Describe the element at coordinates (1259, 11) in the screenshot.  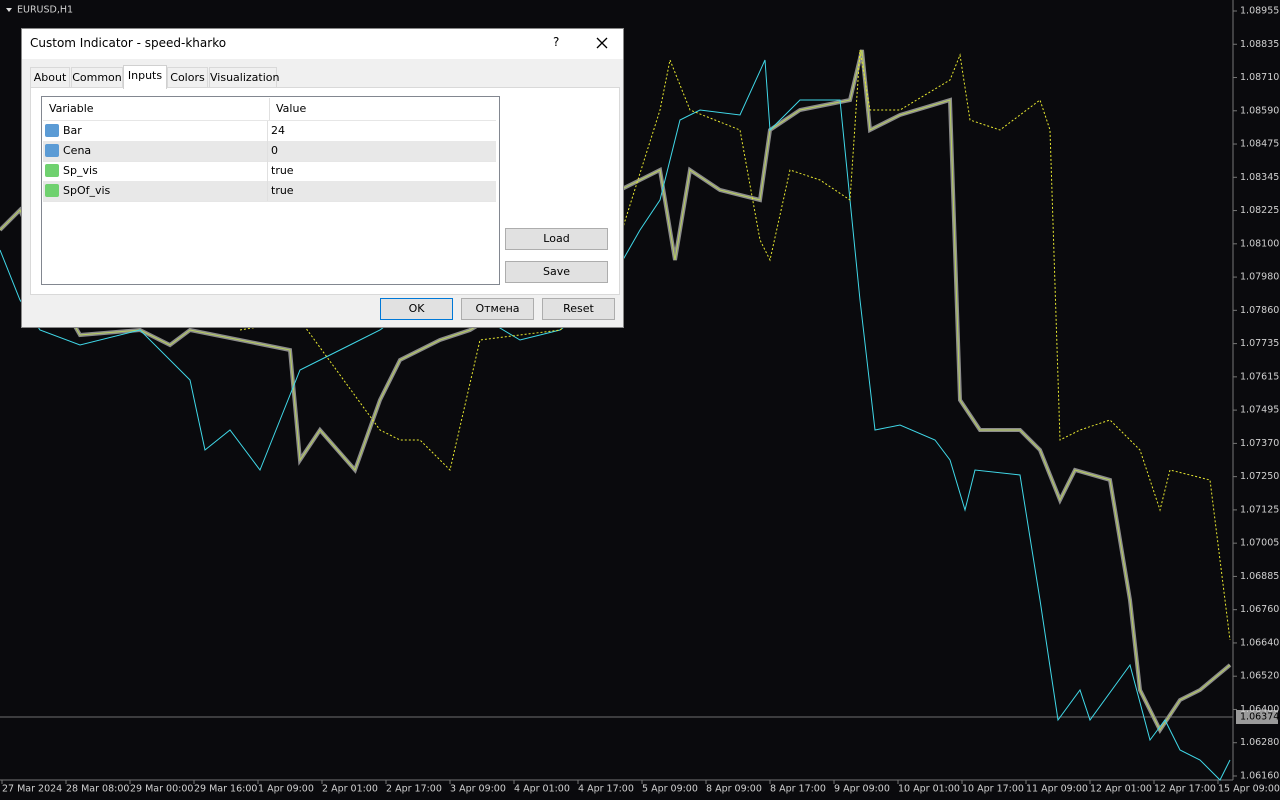
I see `price-label: 1.08955` at that location.